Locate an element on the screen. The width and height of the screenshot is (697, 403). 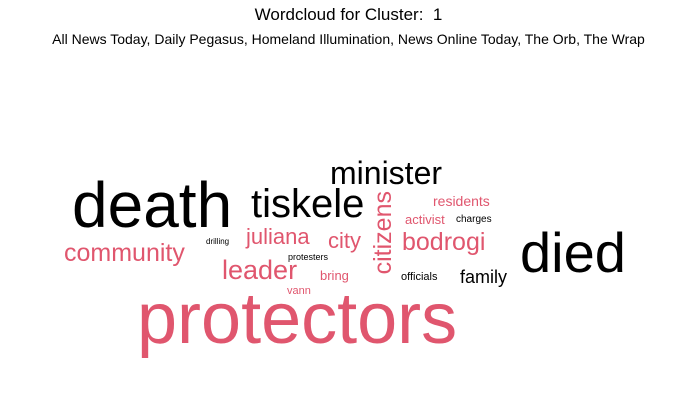
word-leader: leader is located at coordinates (260, 270).